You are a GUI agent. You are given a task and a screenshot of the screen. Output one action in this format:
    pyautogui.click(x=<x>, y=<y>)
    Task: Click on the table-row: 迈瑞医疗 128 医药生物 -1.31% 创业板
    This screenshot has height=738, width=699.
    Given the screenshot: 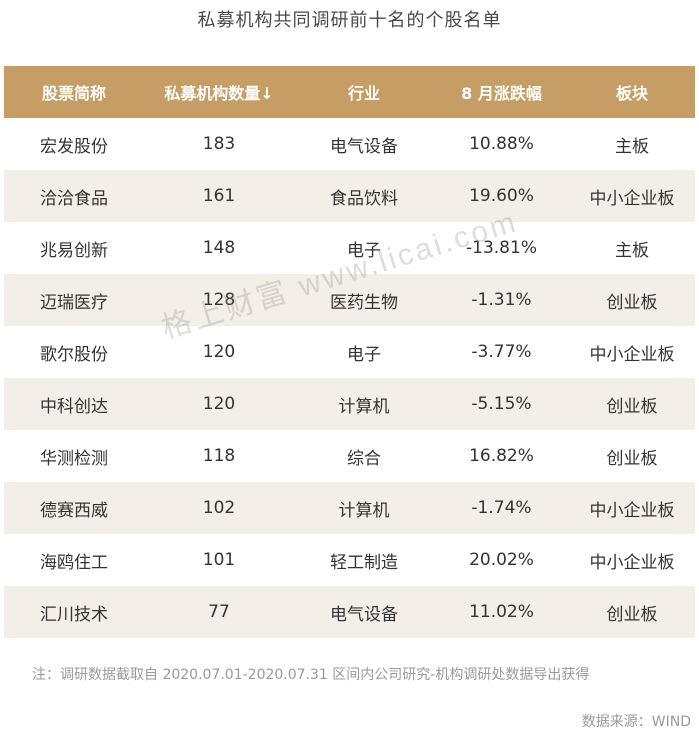 What is the action you would take?
    pyautogui.click(x=349, y=300)
    